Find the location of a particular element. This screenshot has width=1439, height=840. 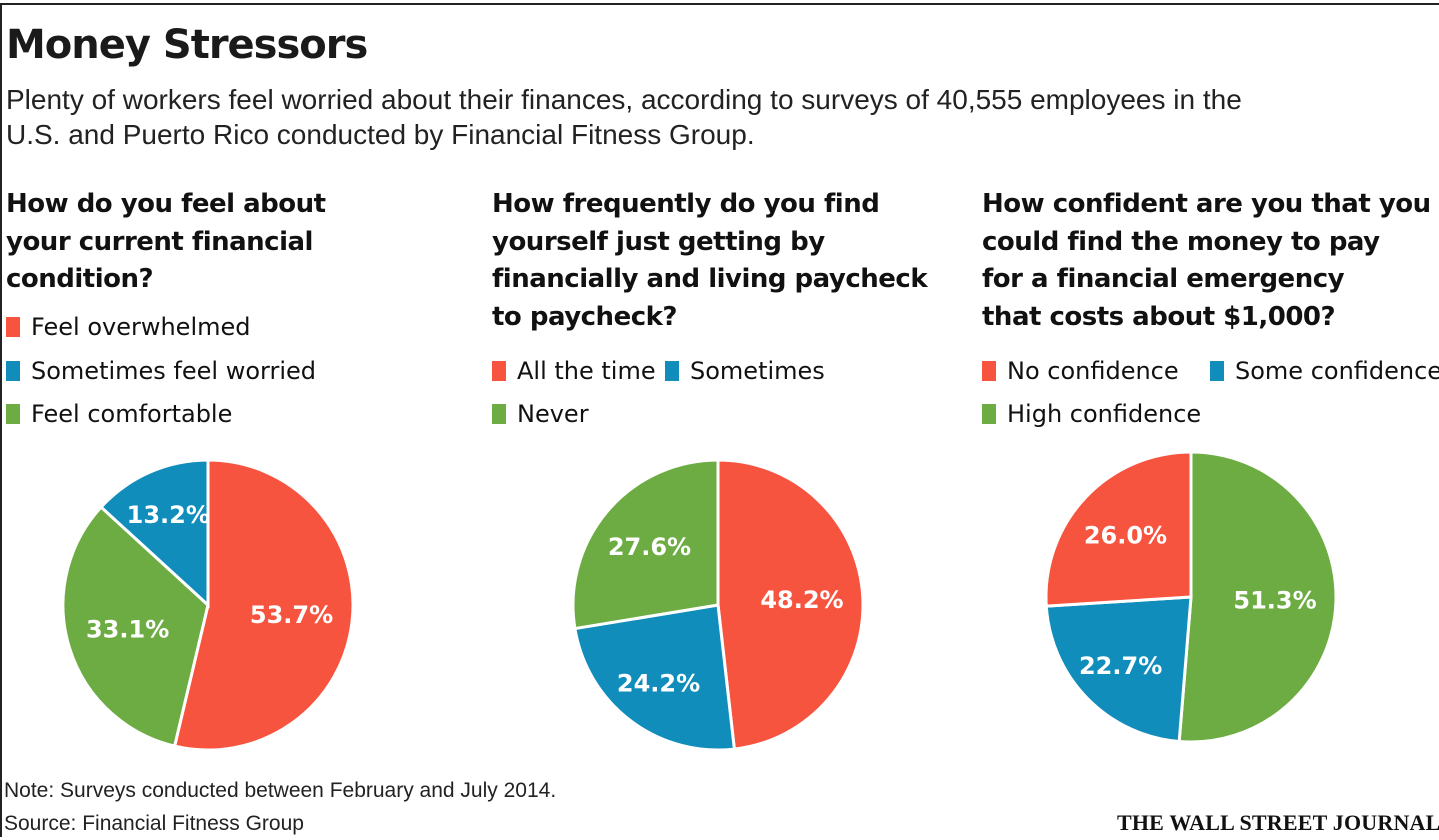

legend-item-high-confidence: High confidence is located at coordinates (1091, 414).